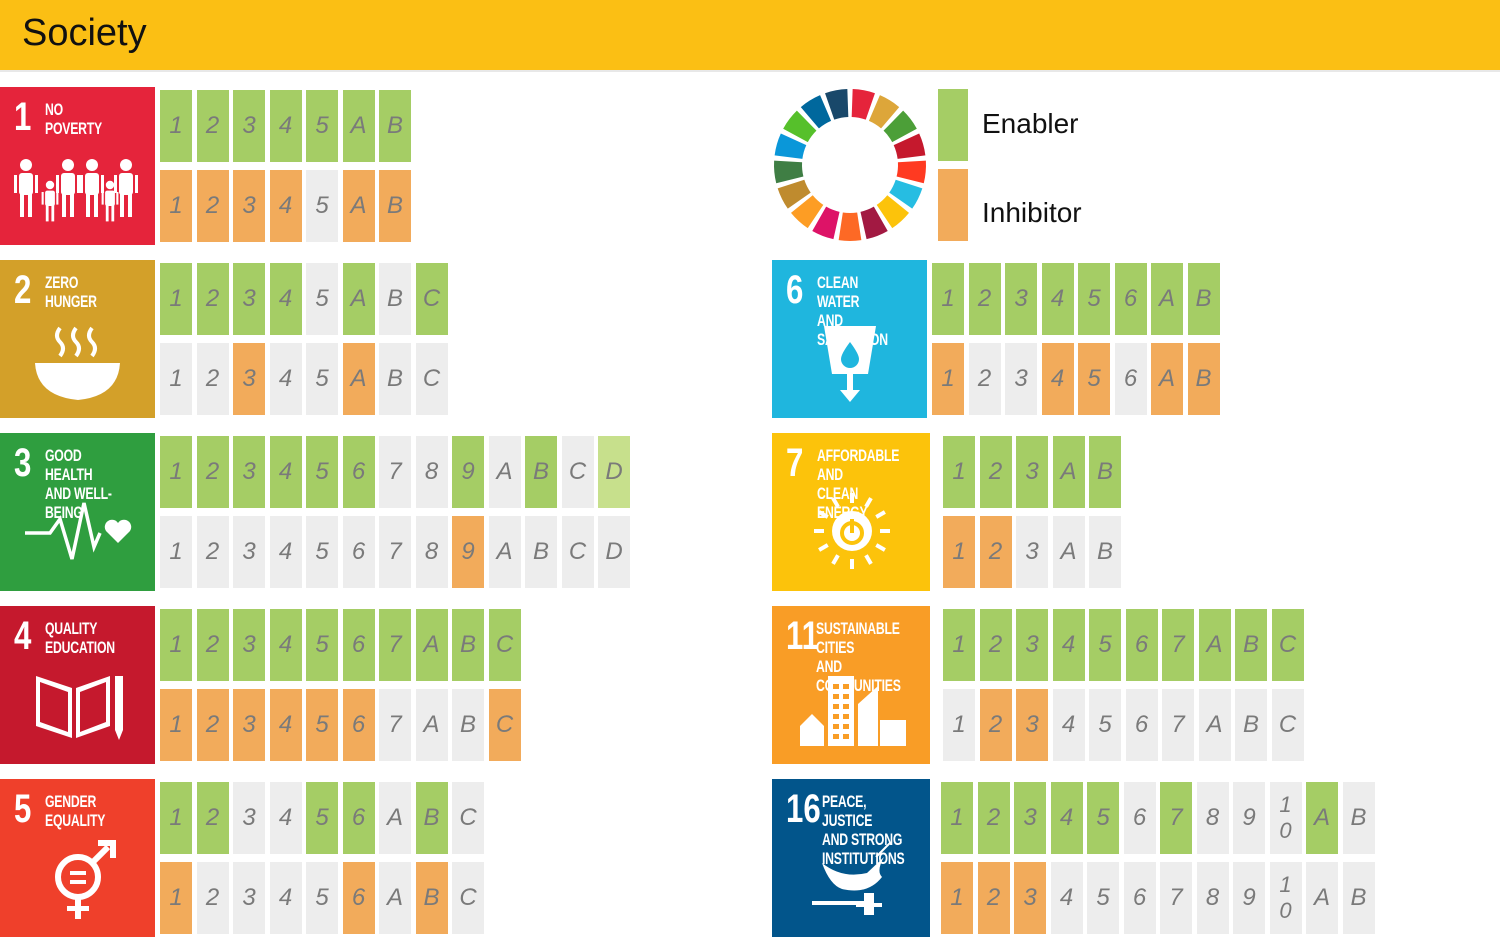 This screenshot has width=1500, height=941. What do you see at coordinates (953, 205) in the screenshot?
I see `inhibitor-swatch` at bounding box center [953, 205].